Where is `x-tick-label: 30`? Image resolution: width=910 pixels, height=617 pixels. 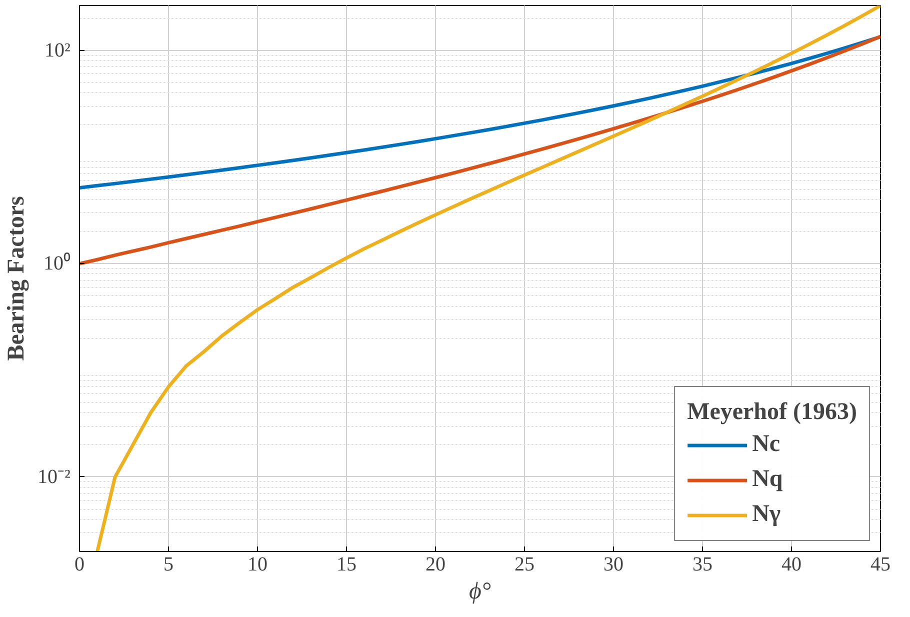 x-tick-label: 30 is located at coordinates (614, 565).